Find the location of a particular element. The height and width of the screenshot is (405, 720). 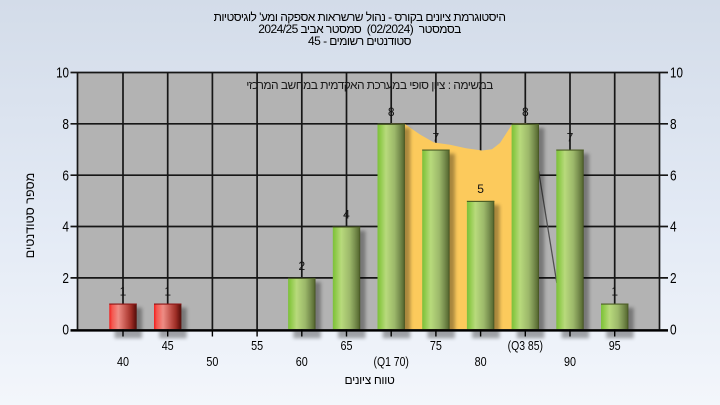

svg-text: 45 is located at coordinates (168, 345).